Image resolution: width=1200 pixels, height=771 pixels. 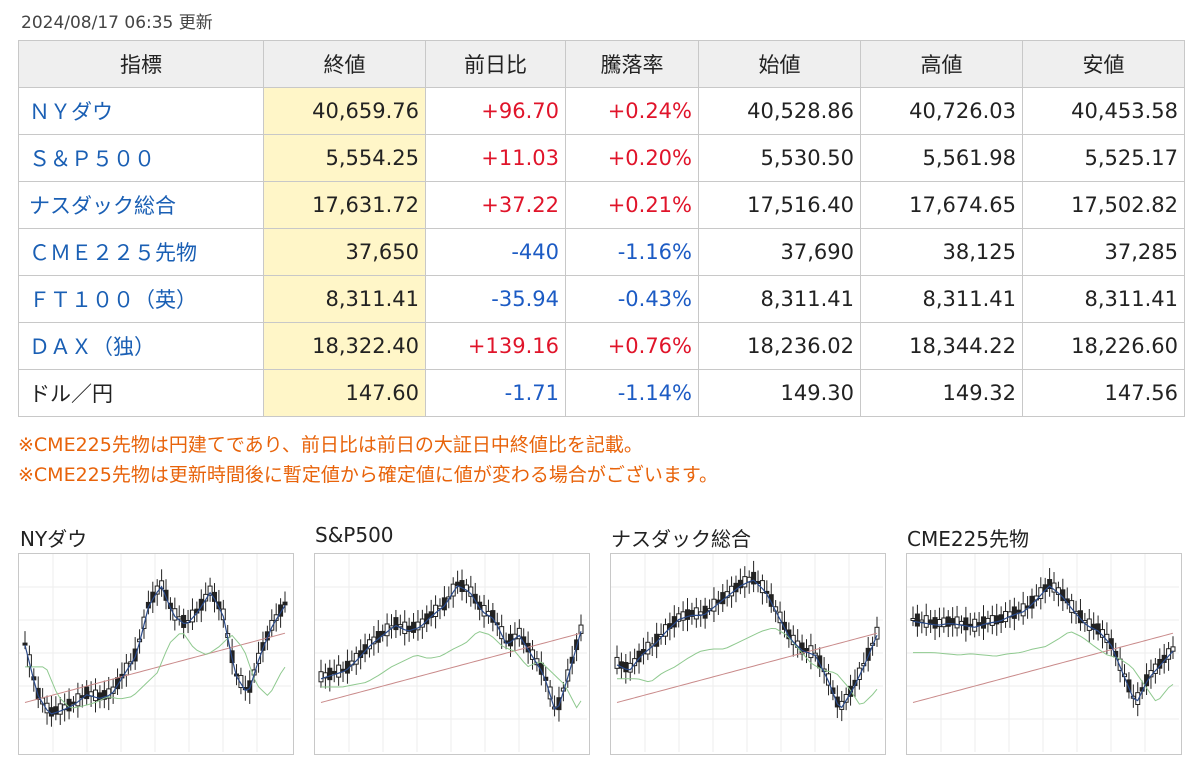 I want to click on header-change: 前日比, so click(x=495, y=64).